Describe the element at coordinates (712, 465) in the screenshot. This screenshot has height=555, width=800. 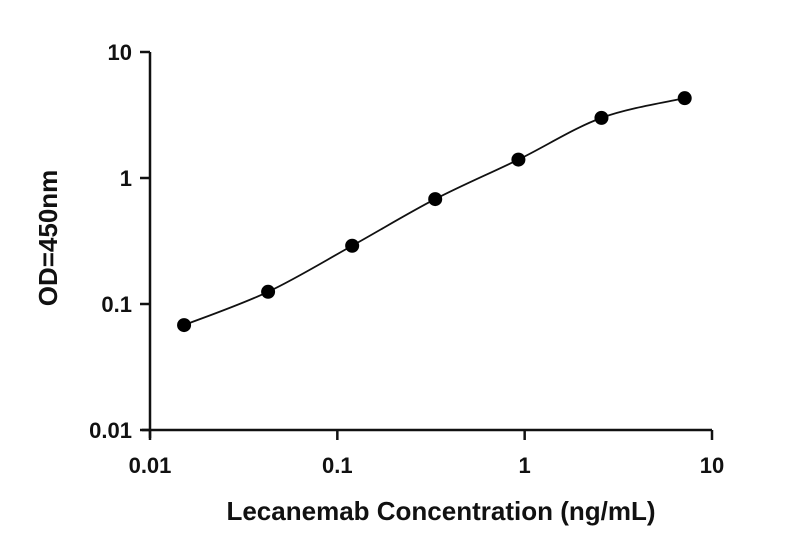
I see `x-tick-label: 10` at that location.